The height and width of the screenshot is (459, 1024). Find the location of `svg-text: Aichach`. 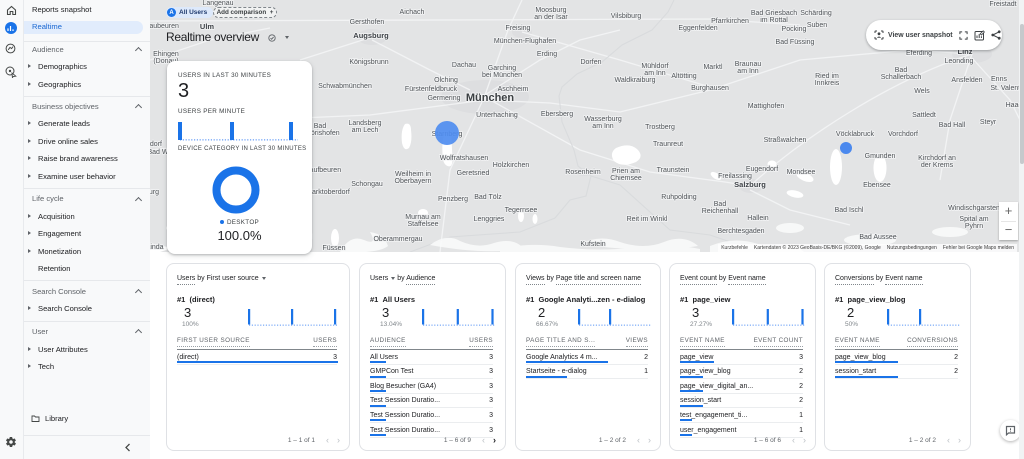

svg-text: Aichach is located at coordinates (412, 12).